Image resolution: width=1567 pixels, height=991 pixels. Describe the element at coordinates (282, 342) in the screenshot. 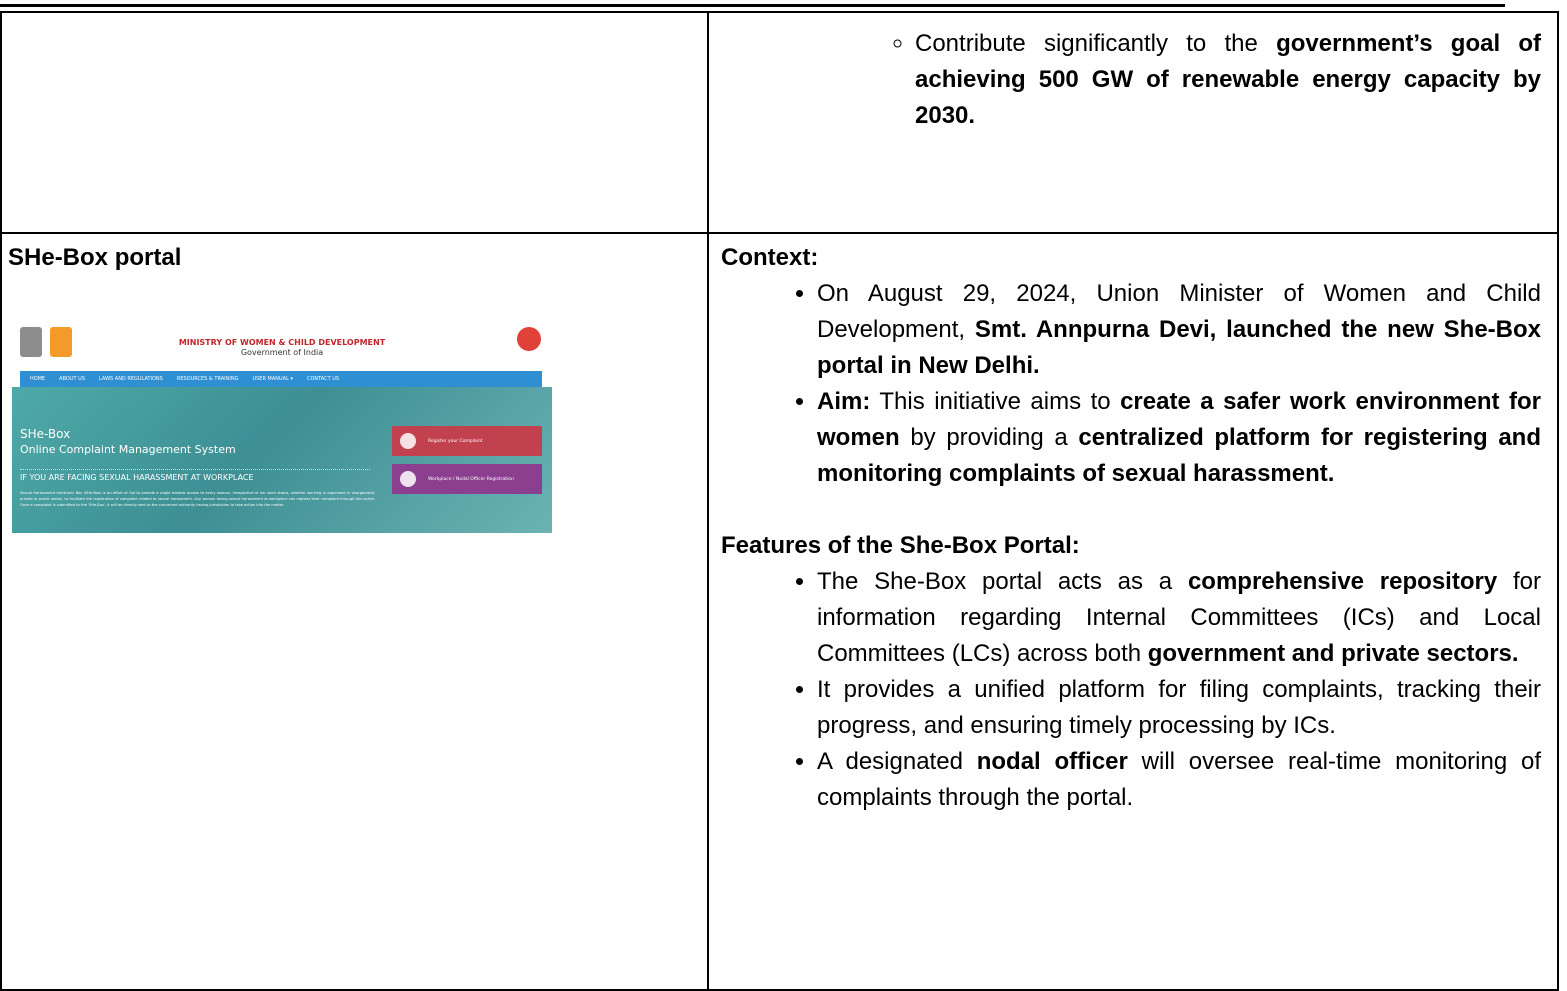

I see `portal-title: MINISTRY OF WOMEN & CHILD DEVELOPMENT` at that location.